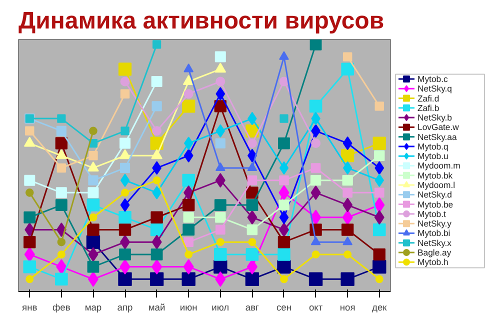 The image size is (500, 327). I want to click on legend-label: NetSky.aa, so click(437, 137).